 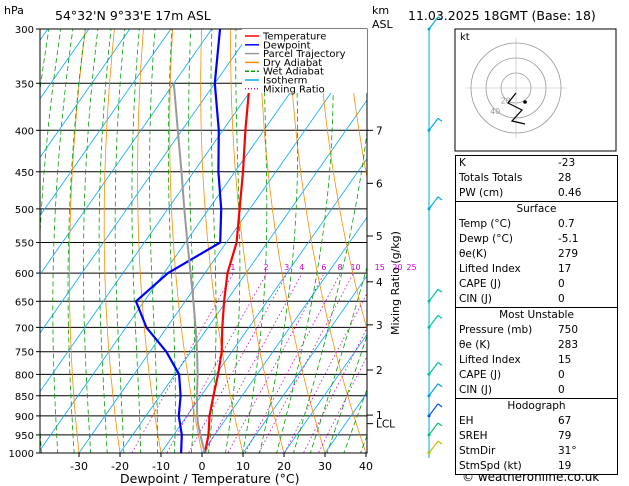 I want to click on km-tick-label: 1, so click(x=379, y=416).